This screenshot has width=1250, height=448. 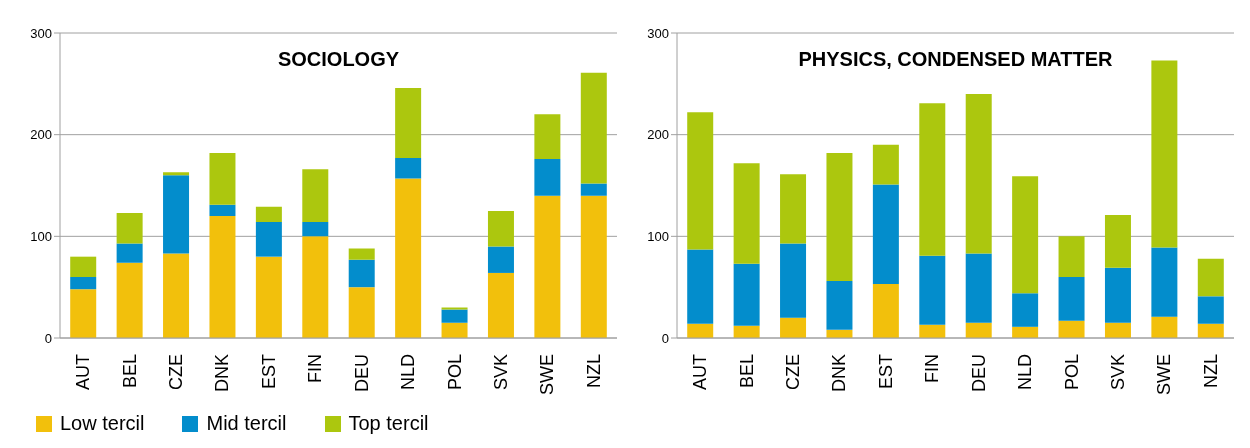 What do you see at coordinates (955, 59) in the screenshot?
I see `text: PHYSICS, CONDENSED MATTER` at bounding box center [955, 59].